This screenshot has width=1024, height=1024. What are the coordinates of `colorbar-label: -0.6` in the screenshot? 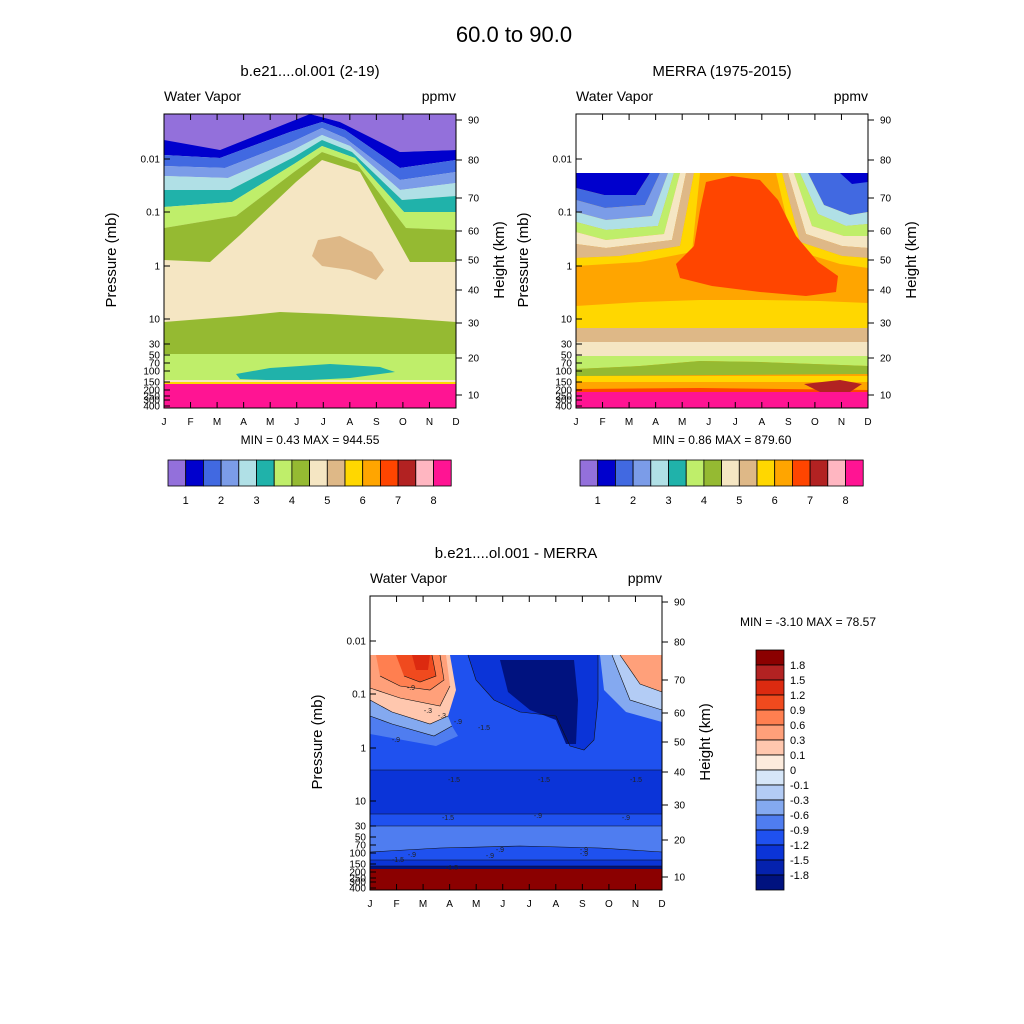 It's located at (799, 816).